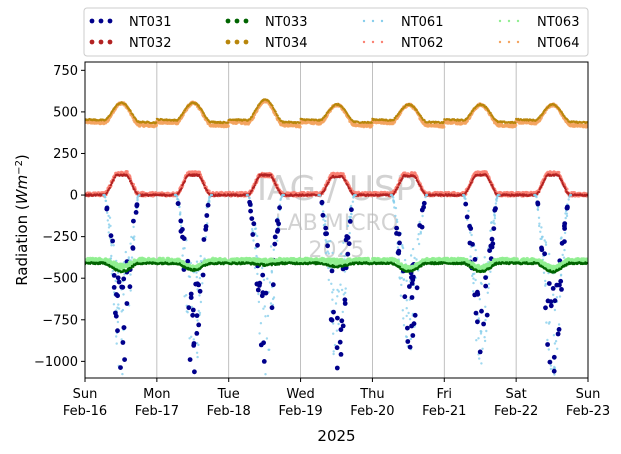 The width and height of the screenshot is (621, 454). I want to click on series-nt034, so click(336, 111).